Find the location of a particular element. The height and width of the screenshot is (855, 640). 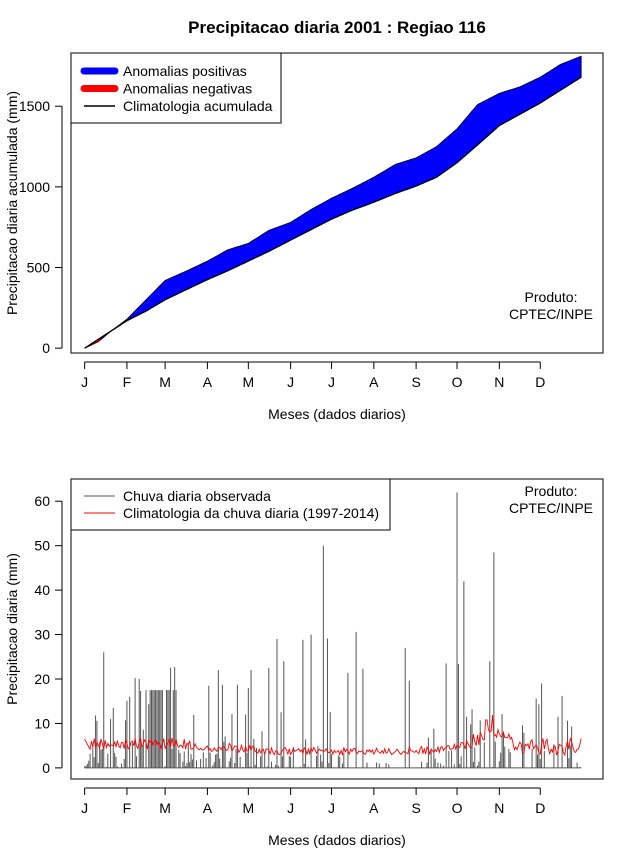

y-tick-label: 20 is located at coordinates (42, 679).